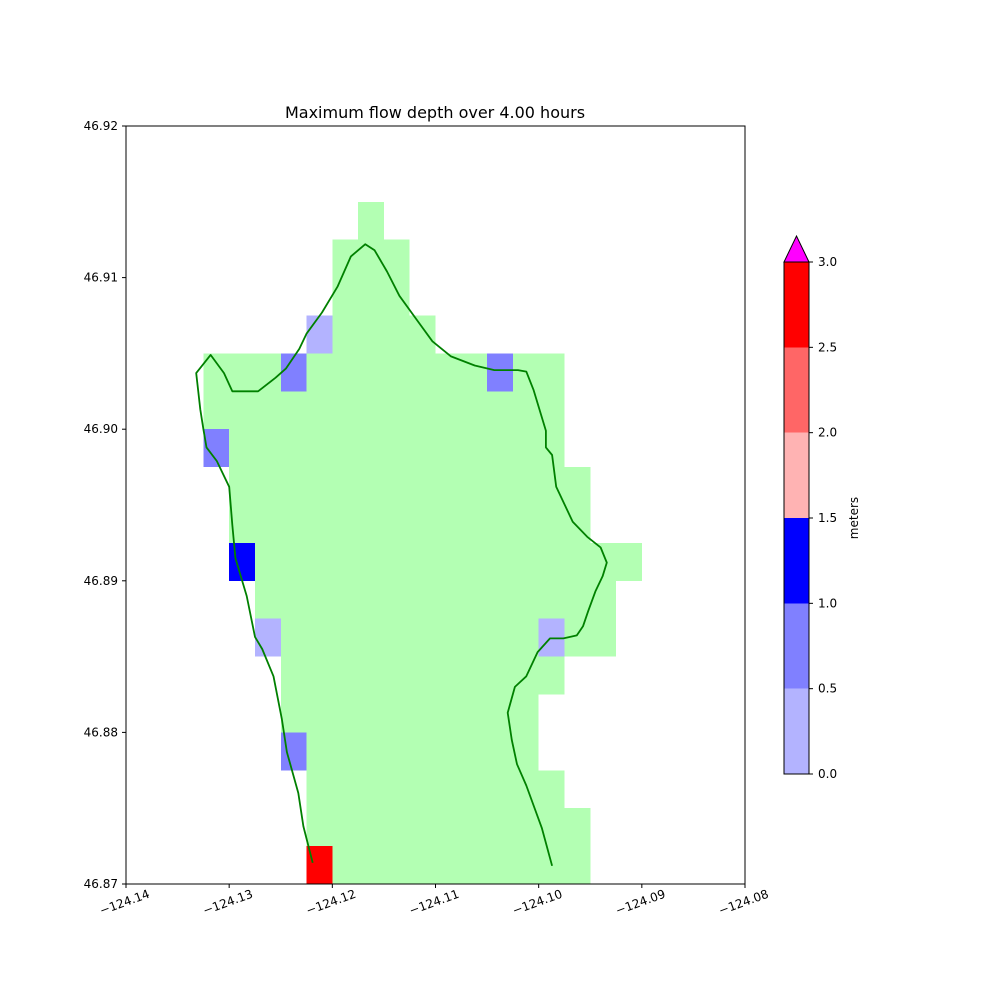 Image resolution: width=1000 pixels, height=1000 pixels. I want to click on y-tick-label: 46.88, so click(101, 732).